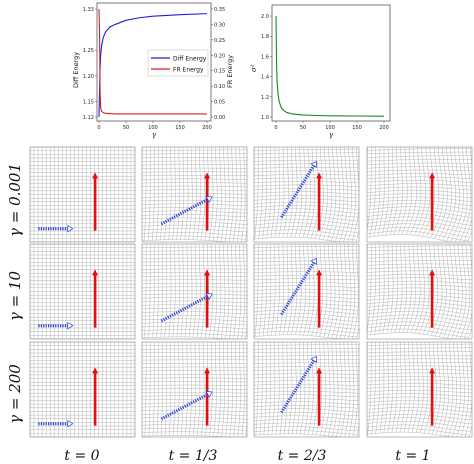  Describe the element at coordinates (265, 17) in the screenshot. I see `sigma-y-tick-label: 2.0` at that location.